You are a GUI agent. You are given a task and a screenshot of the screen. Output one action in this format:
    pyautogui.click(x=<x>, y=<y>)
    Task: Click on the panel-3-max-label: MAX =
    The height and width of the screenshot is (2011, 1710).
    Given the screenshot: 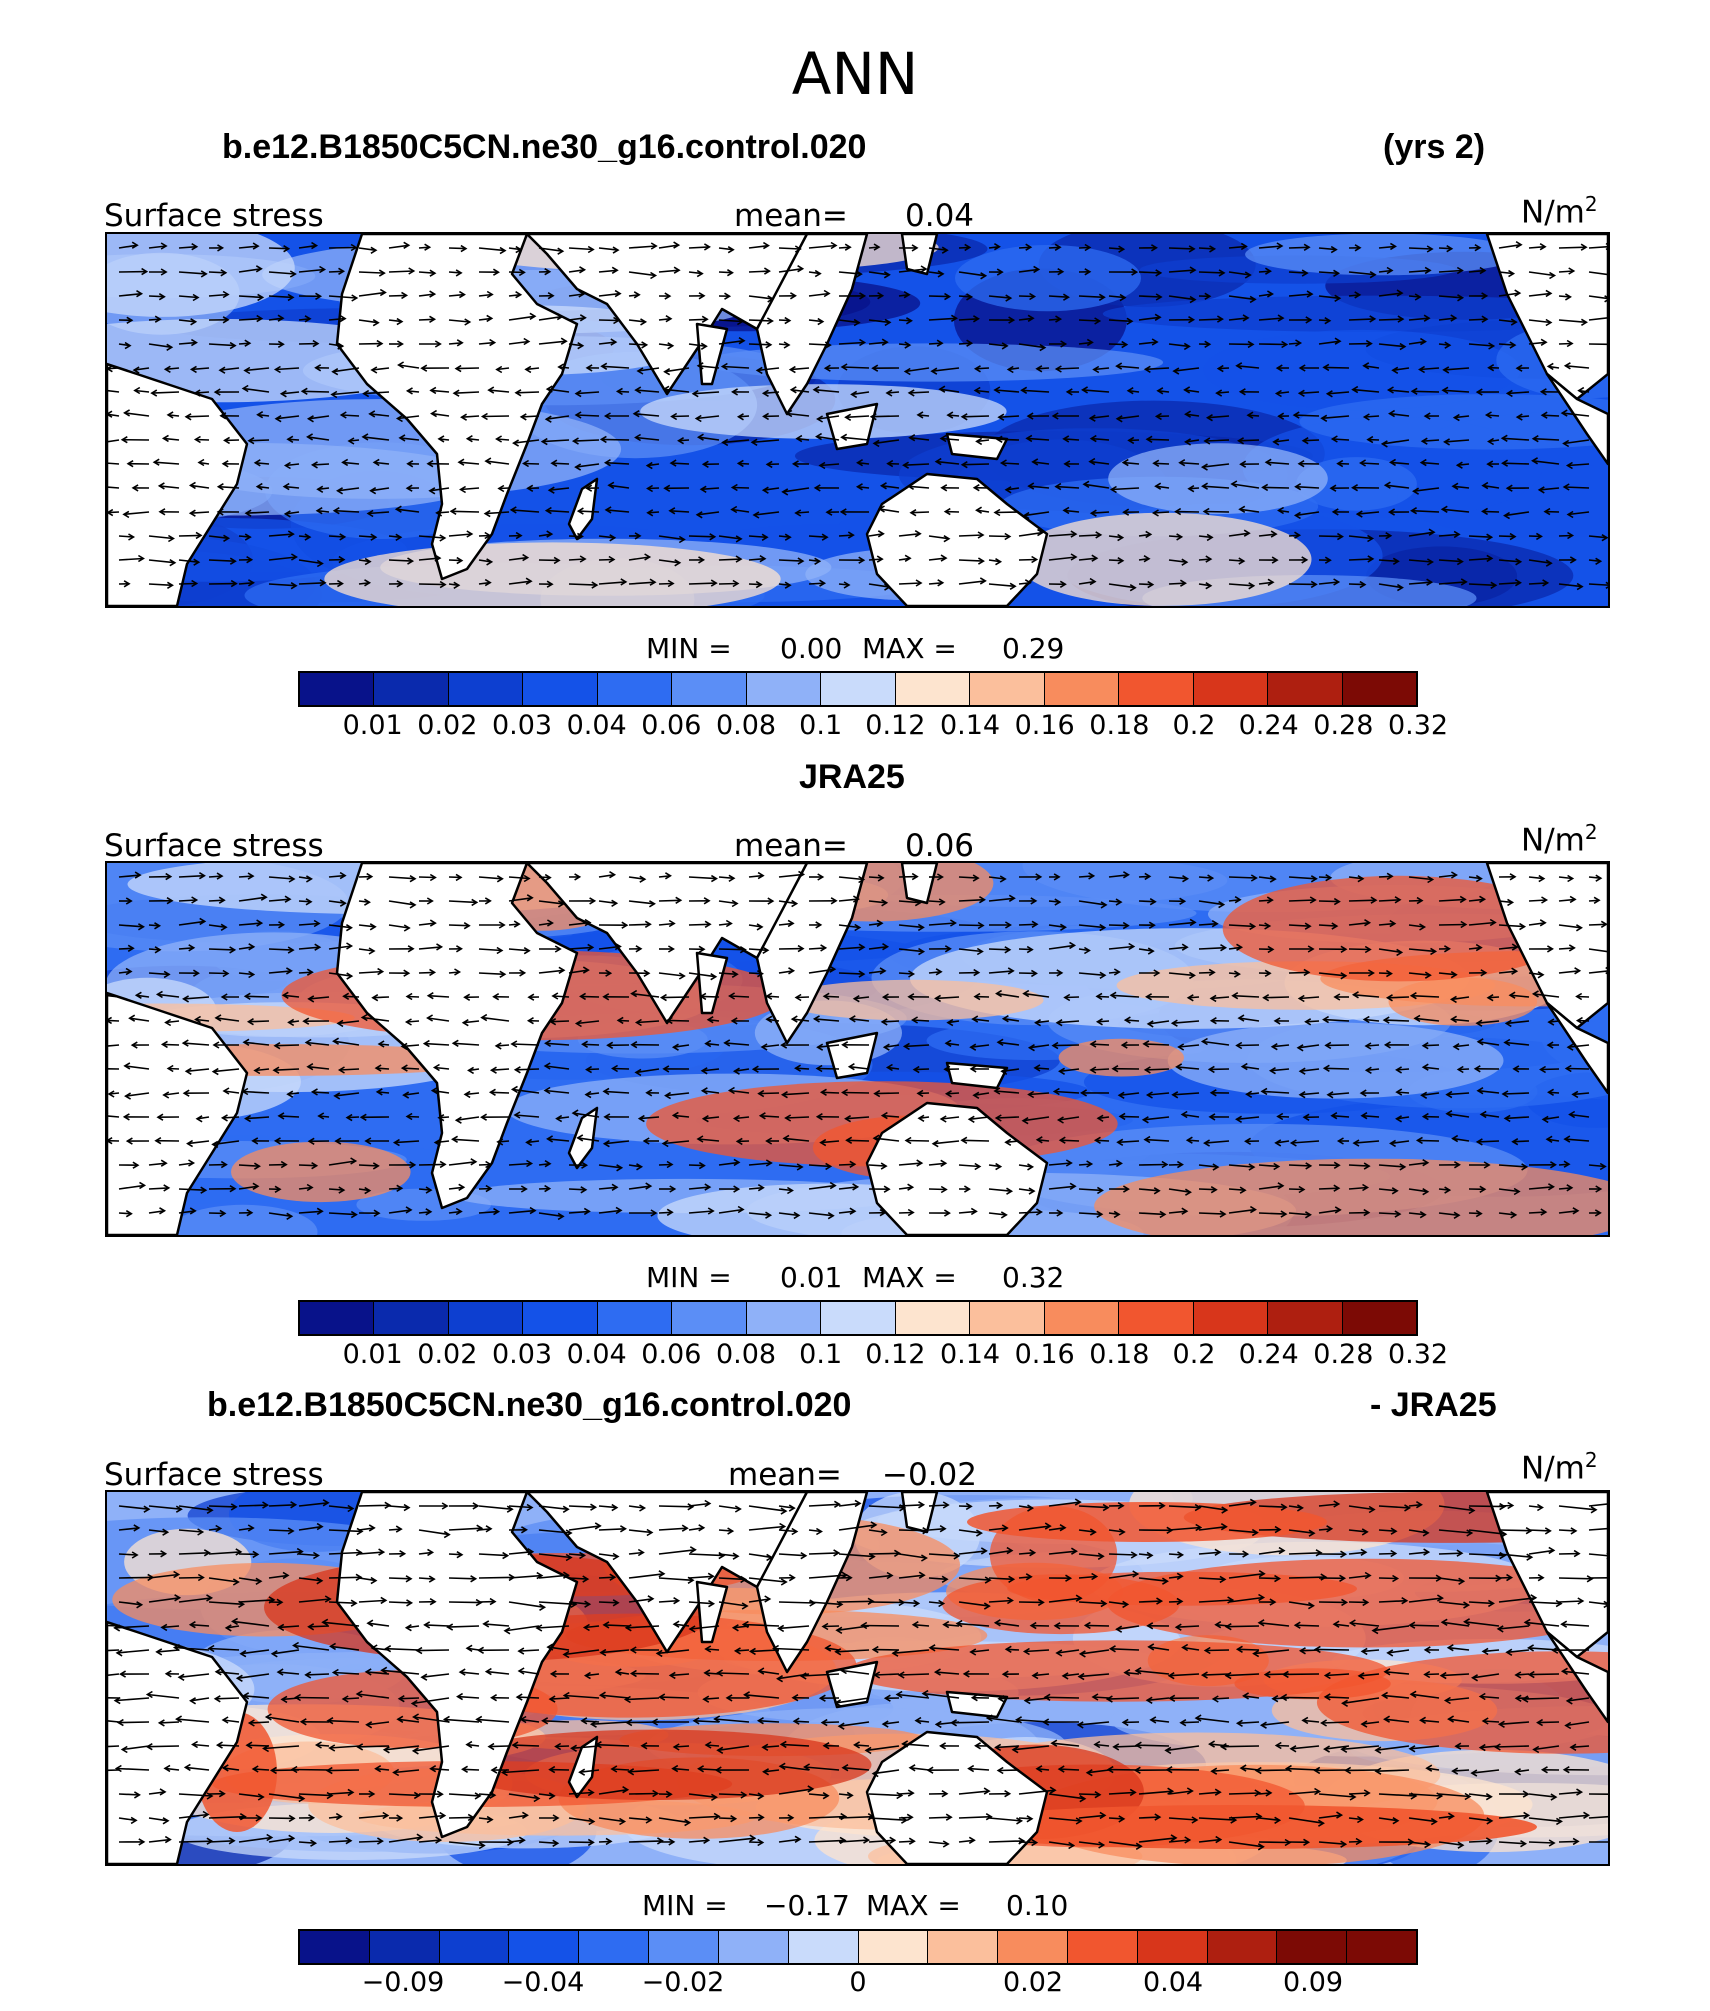 What is the action you would take?
    pyautogui.click(x=913, y=1905)
    